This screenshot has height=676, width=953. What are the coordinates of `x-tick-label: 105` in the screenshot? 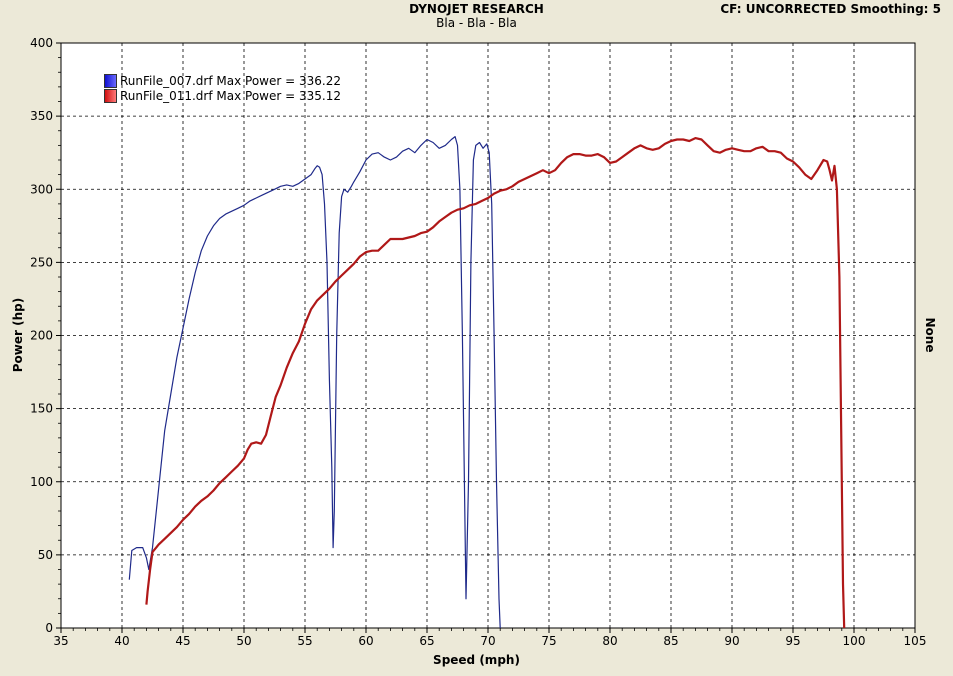 It's located at (915, 641).